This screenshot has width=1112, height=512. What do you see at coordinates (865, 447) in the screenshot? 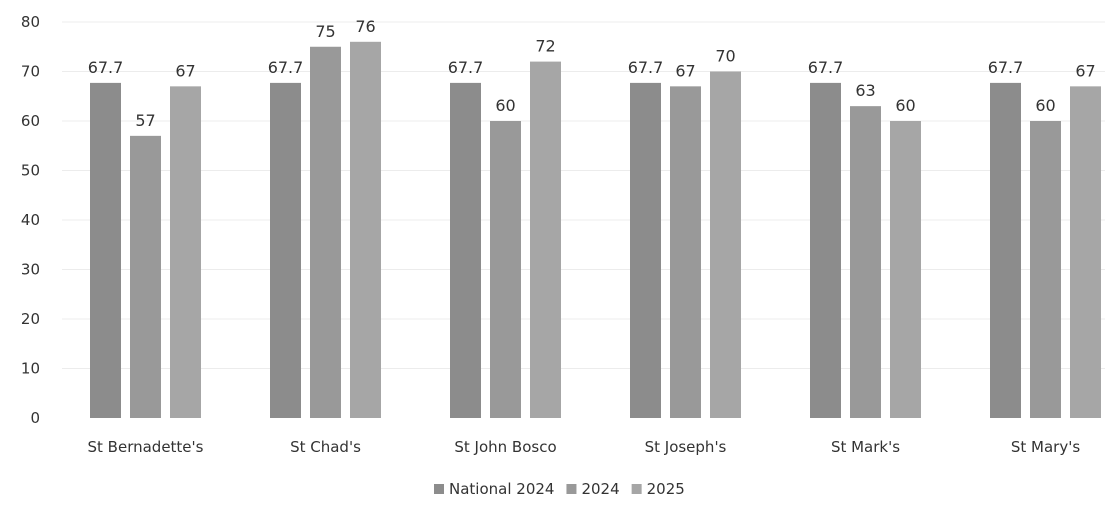
I see `category-label: St Mark's` at bounding box center [865, 447].